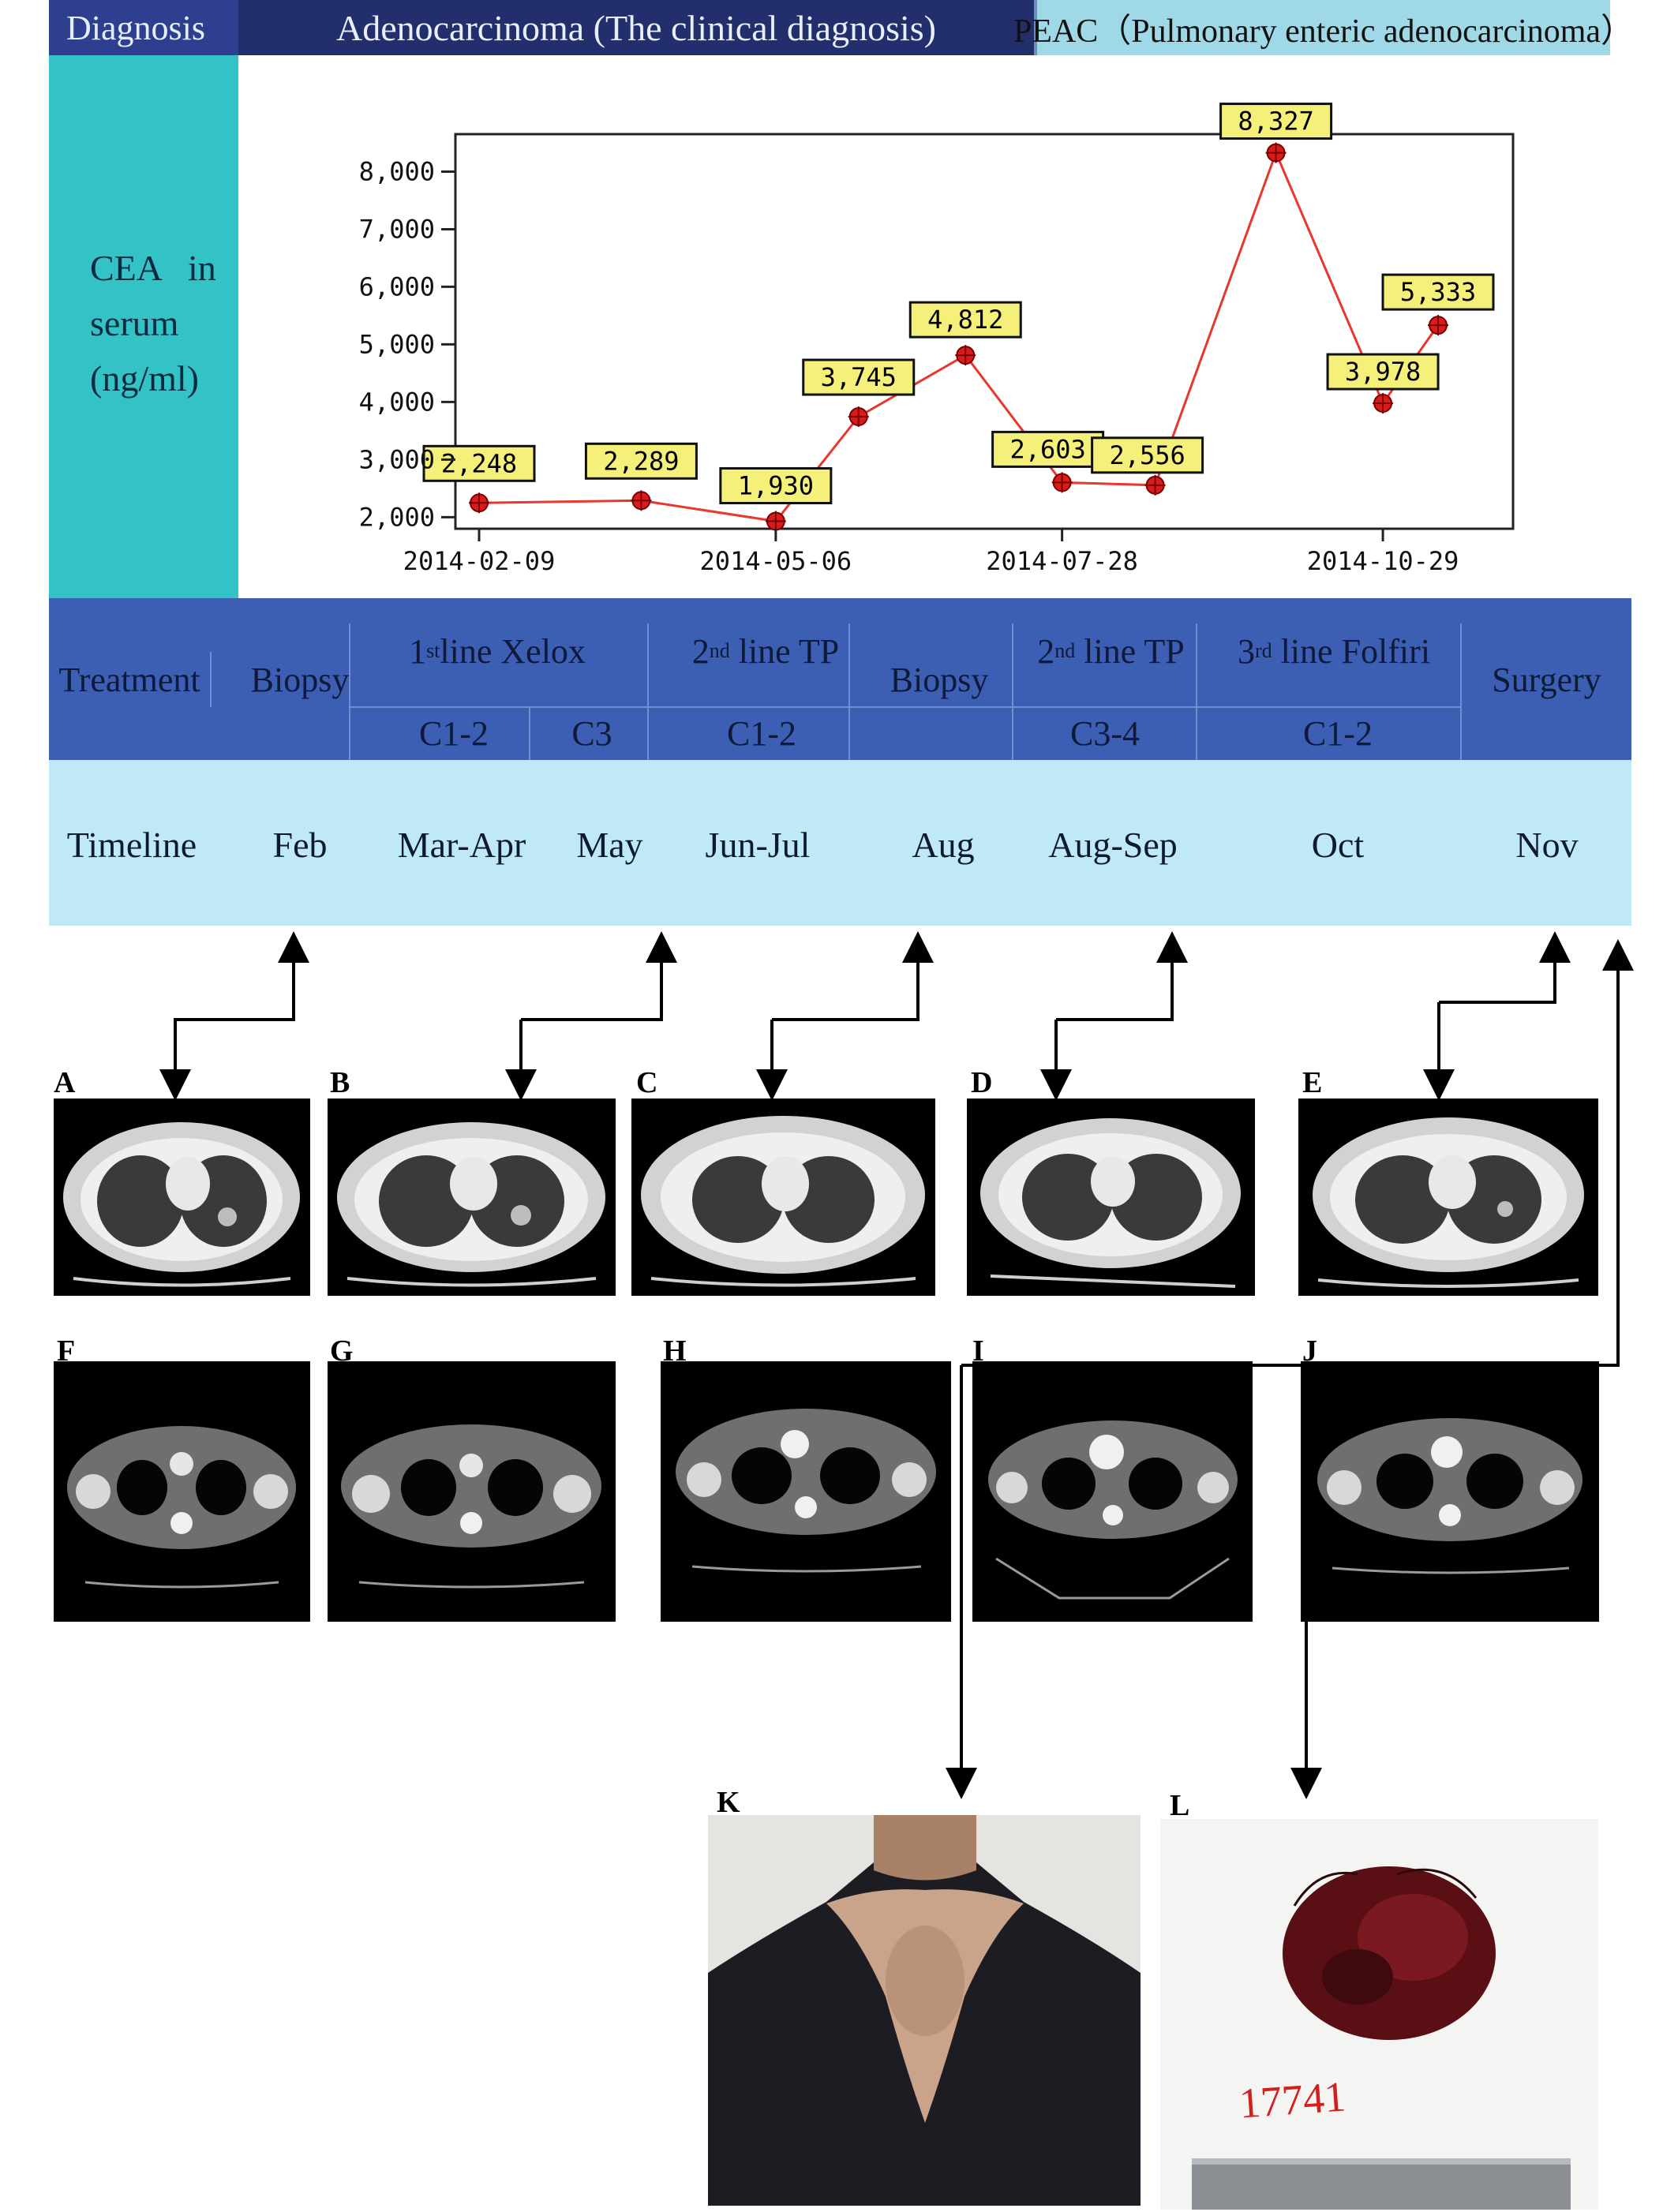 The height and width of the screenshot is (2212, 1678). I want to click on y-tick-label: 5,000, so click(397, 344).